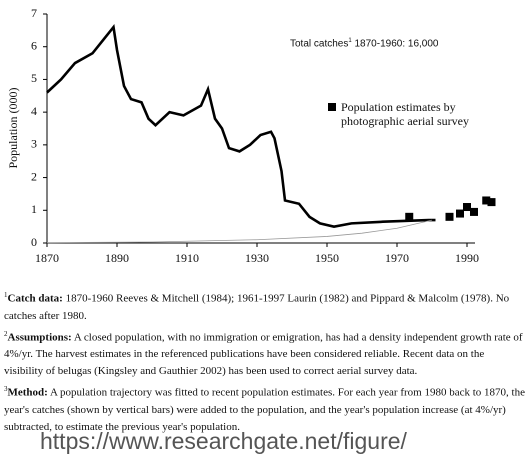 The image size is (530, 472). I want to click on footnote-marker: 1, so click(6, 295).